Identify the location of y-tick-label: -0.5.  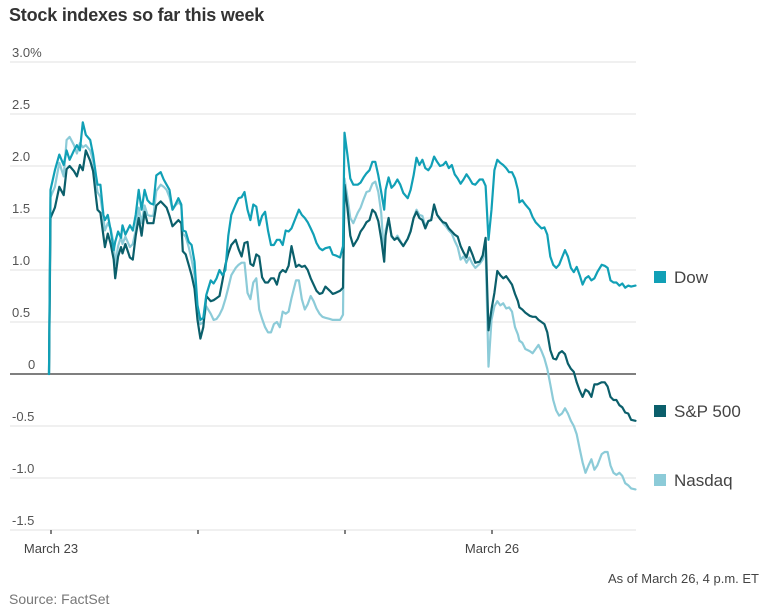
(23, 416).